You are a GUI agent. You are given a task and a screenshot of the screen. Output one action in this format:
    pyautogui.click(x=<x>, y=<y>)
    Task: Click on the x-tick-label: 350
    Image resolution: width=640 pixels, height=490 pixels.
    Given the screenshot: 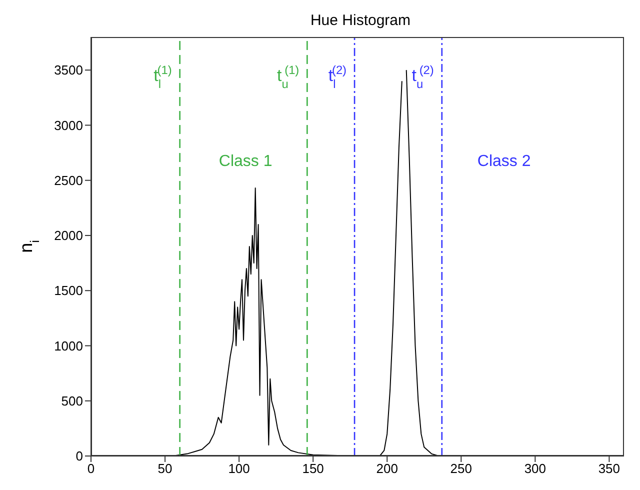 What is the action you would take?
    pyautogui.click(x=609, y=468)
    